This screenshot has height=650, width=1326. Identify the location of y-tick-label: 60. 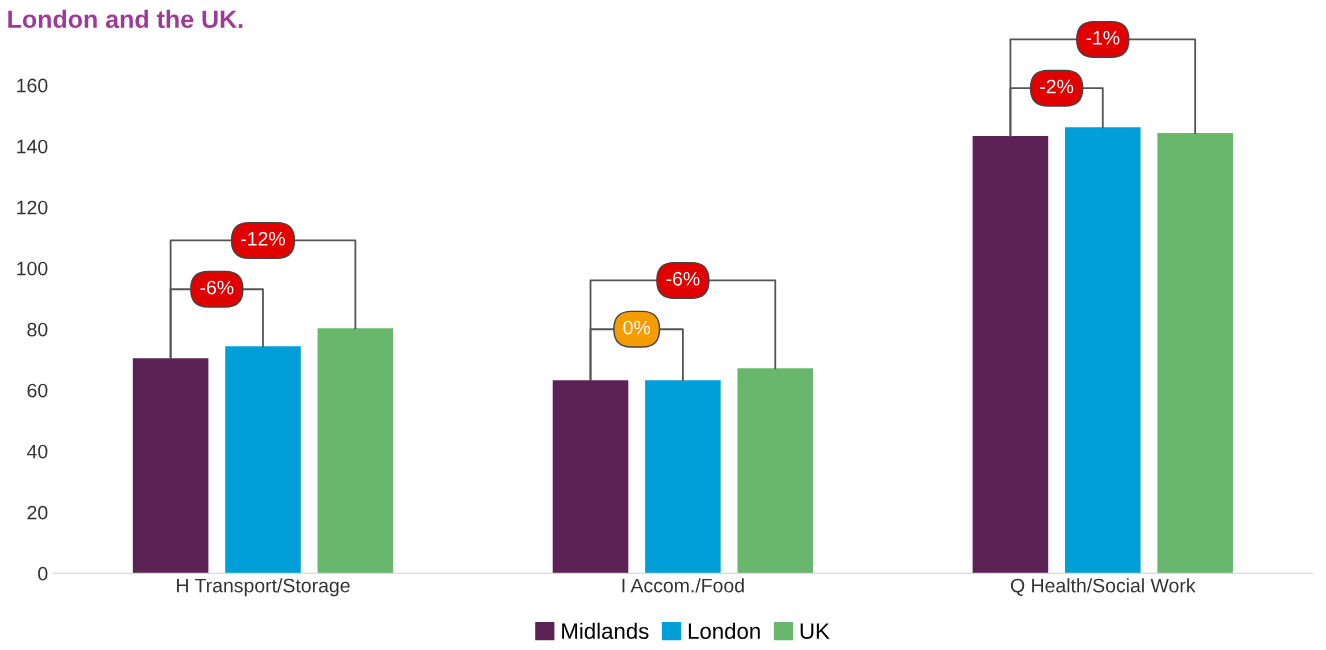
(37, 390).